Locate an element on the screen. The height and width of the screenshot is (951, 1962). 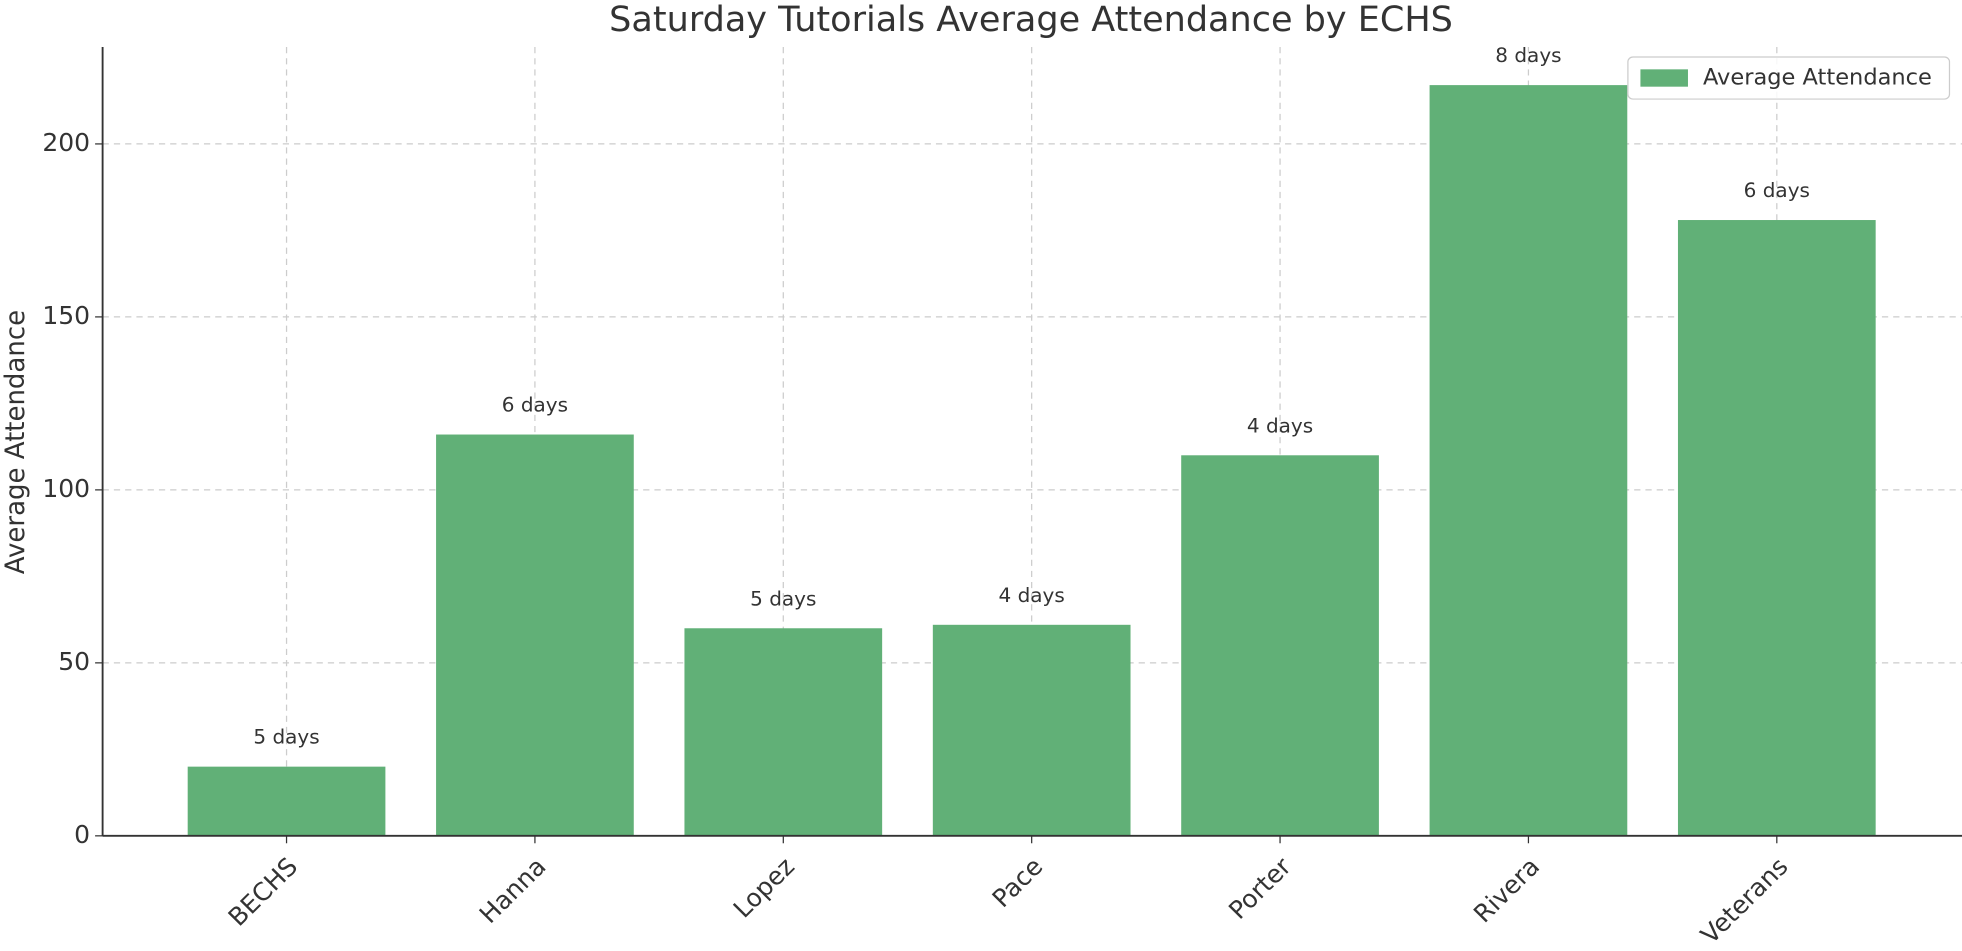
legend-swatch is located at coordinates (1664, 78).